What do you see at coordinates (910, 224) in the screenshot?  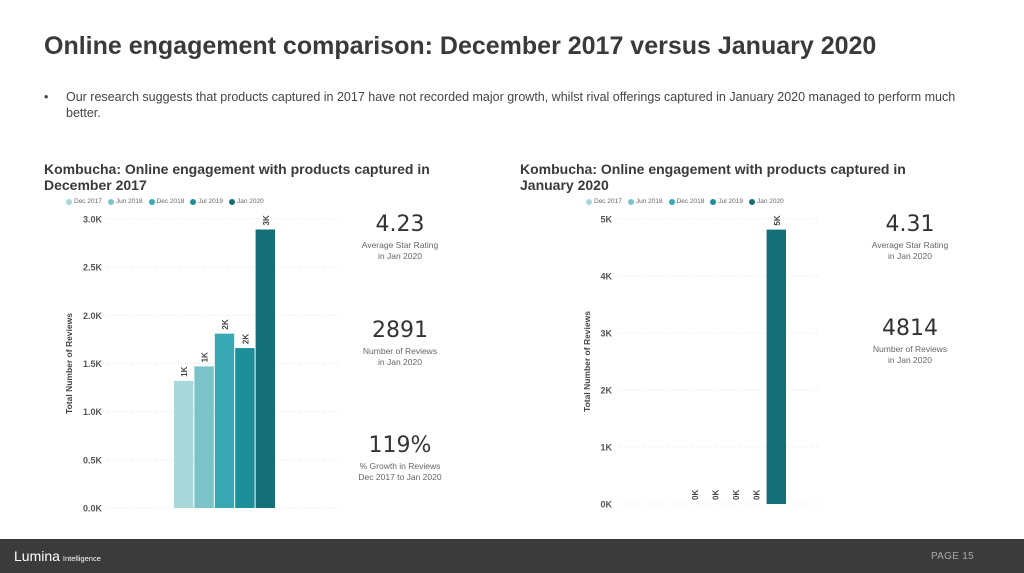 I see `kpi-value: 4.31` at bounding box center [910, 224].